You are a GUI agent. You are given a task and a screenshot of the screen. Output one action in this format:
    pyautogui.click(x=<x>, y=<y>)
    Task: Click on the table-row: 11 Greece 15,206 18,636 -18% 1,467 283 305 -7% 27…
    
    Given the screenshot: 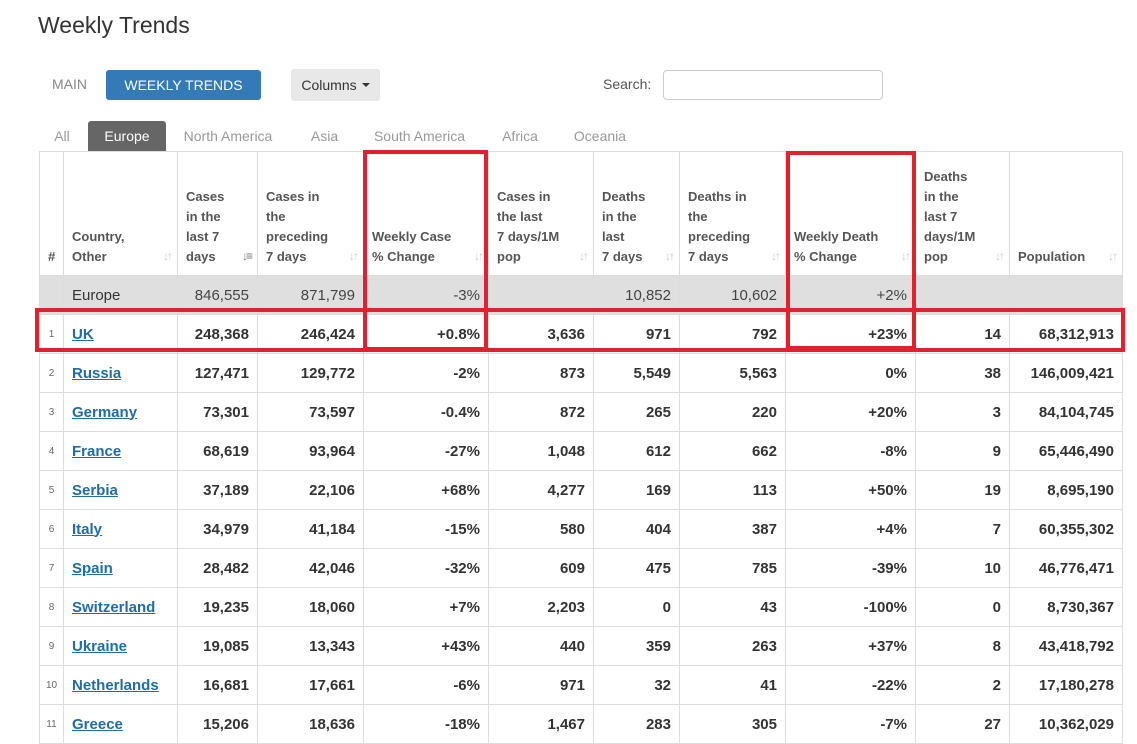 What is the action you would take?
    pyautogui.click(x=581, y=724)
    